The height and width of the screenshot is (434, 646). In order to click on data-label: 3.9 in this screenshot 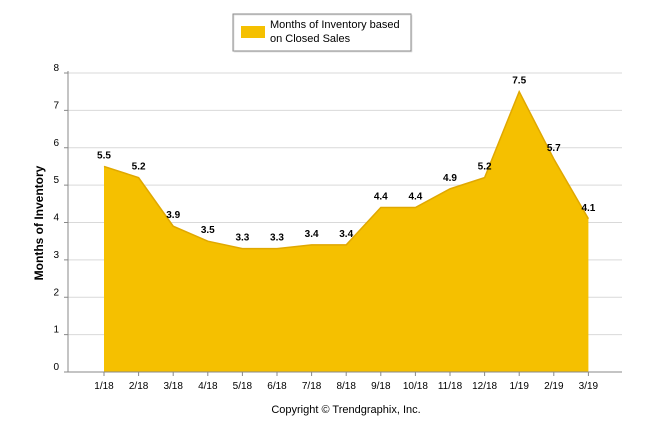, I will do `click(173, 215)`.